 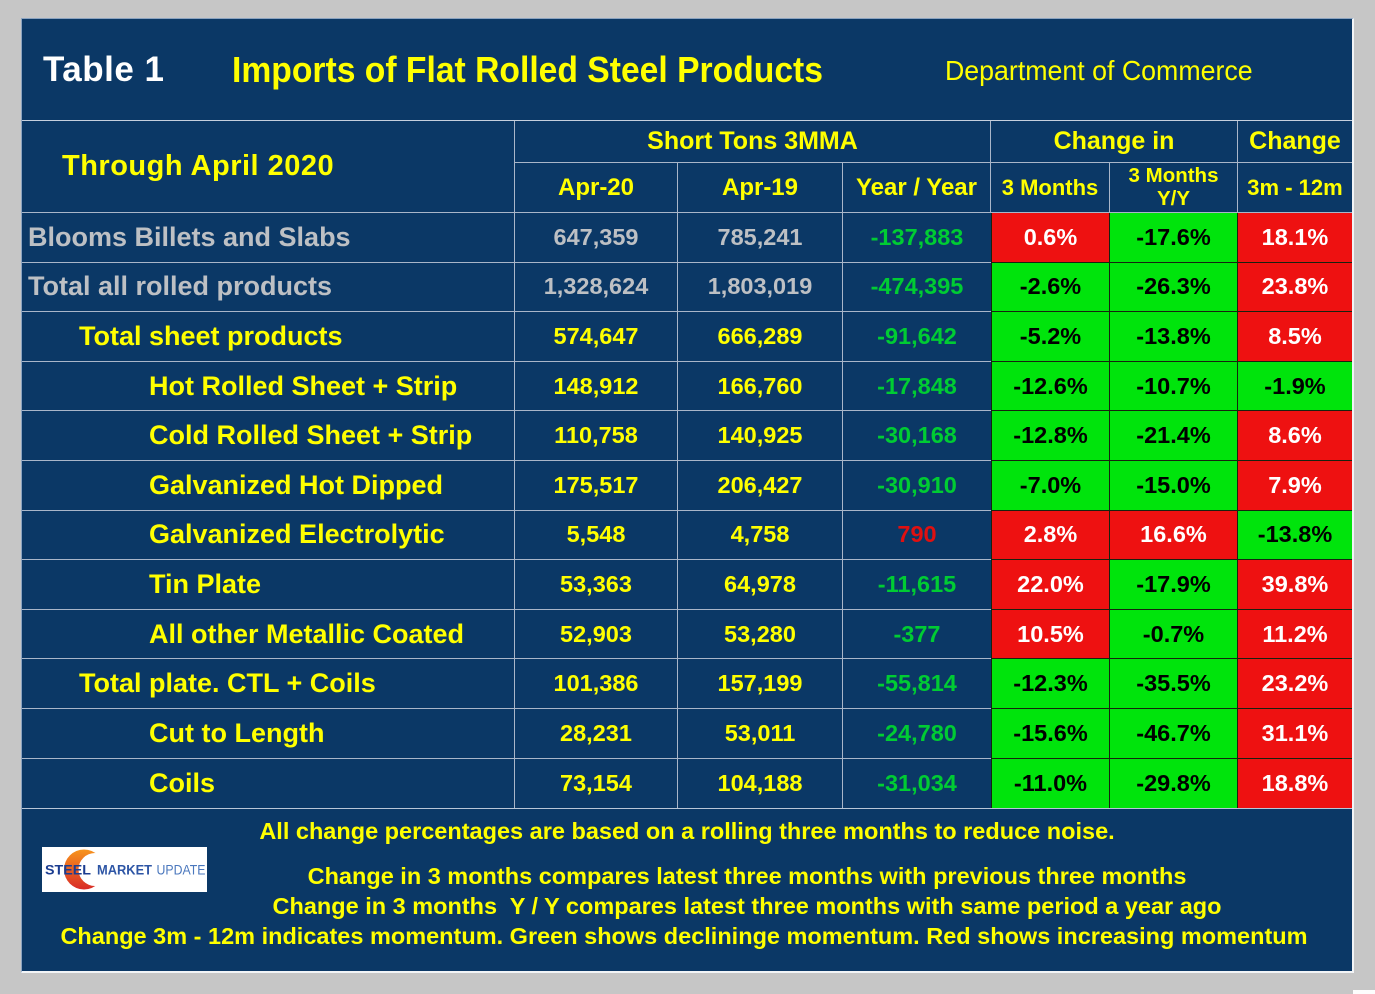 I want to click on cell-change-3-months-yy: -10.7%, so click(x=1174, y=386).